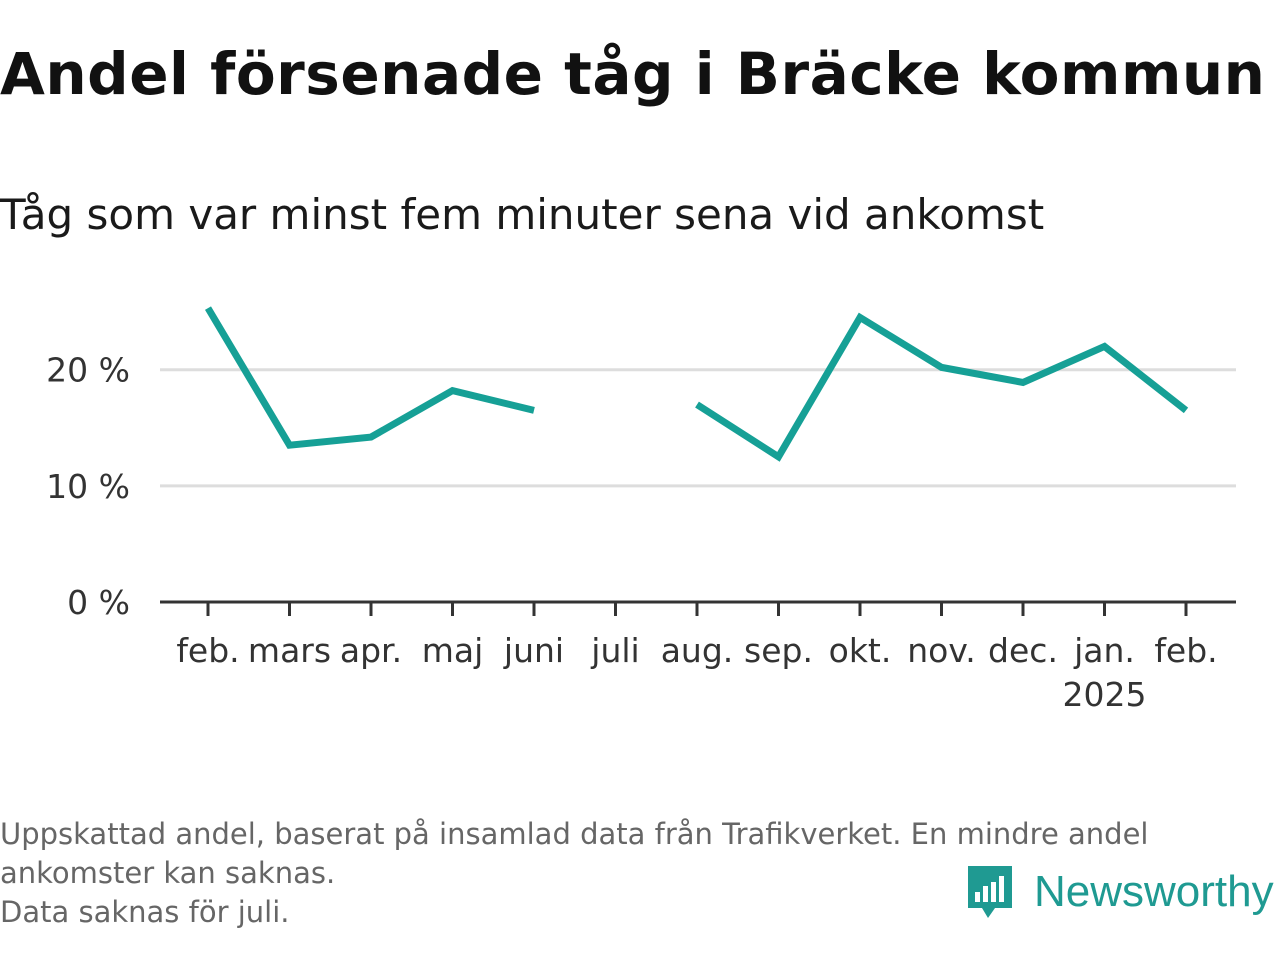 This screenshot has height=960, width=1280. What do you see at coordinates (633, 74) in the screenshot?
I see `chart-title: Andel försenade tåg i Bräcke kommun` at bounding box center [633, 74].